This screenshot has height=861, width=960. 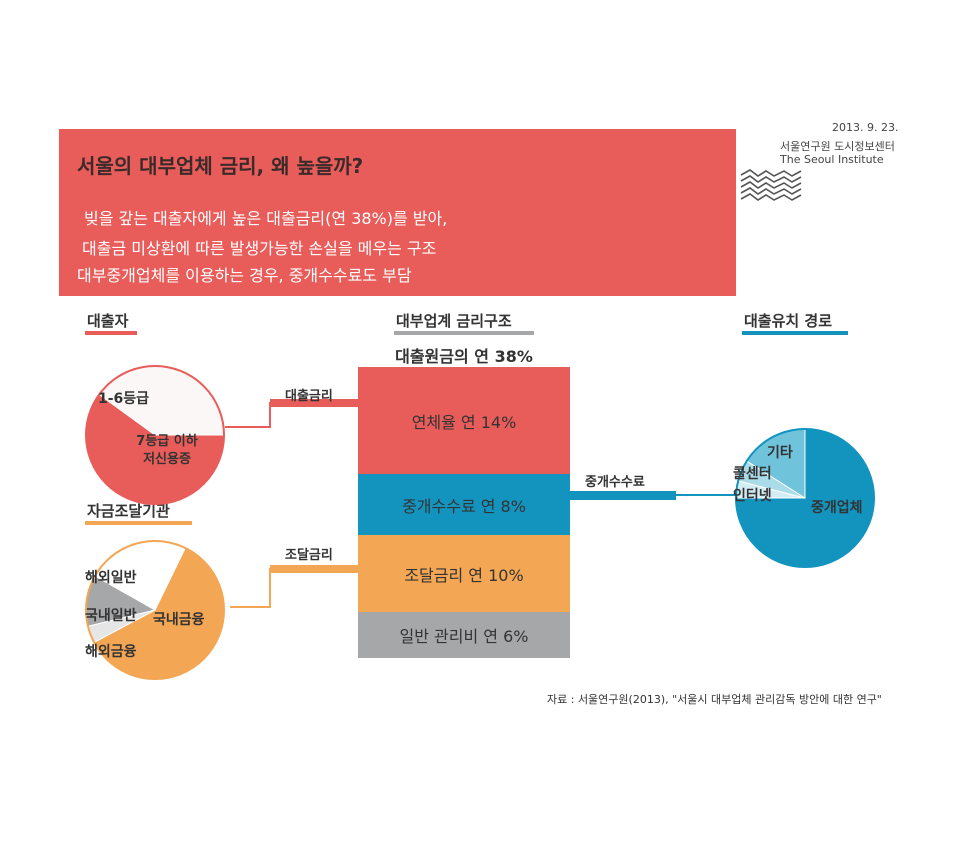 What do you see at coordinates (865, 127) in the screenshot?
I see `date-label: 2013. 9. 23.` at bounding box center [865, 127].